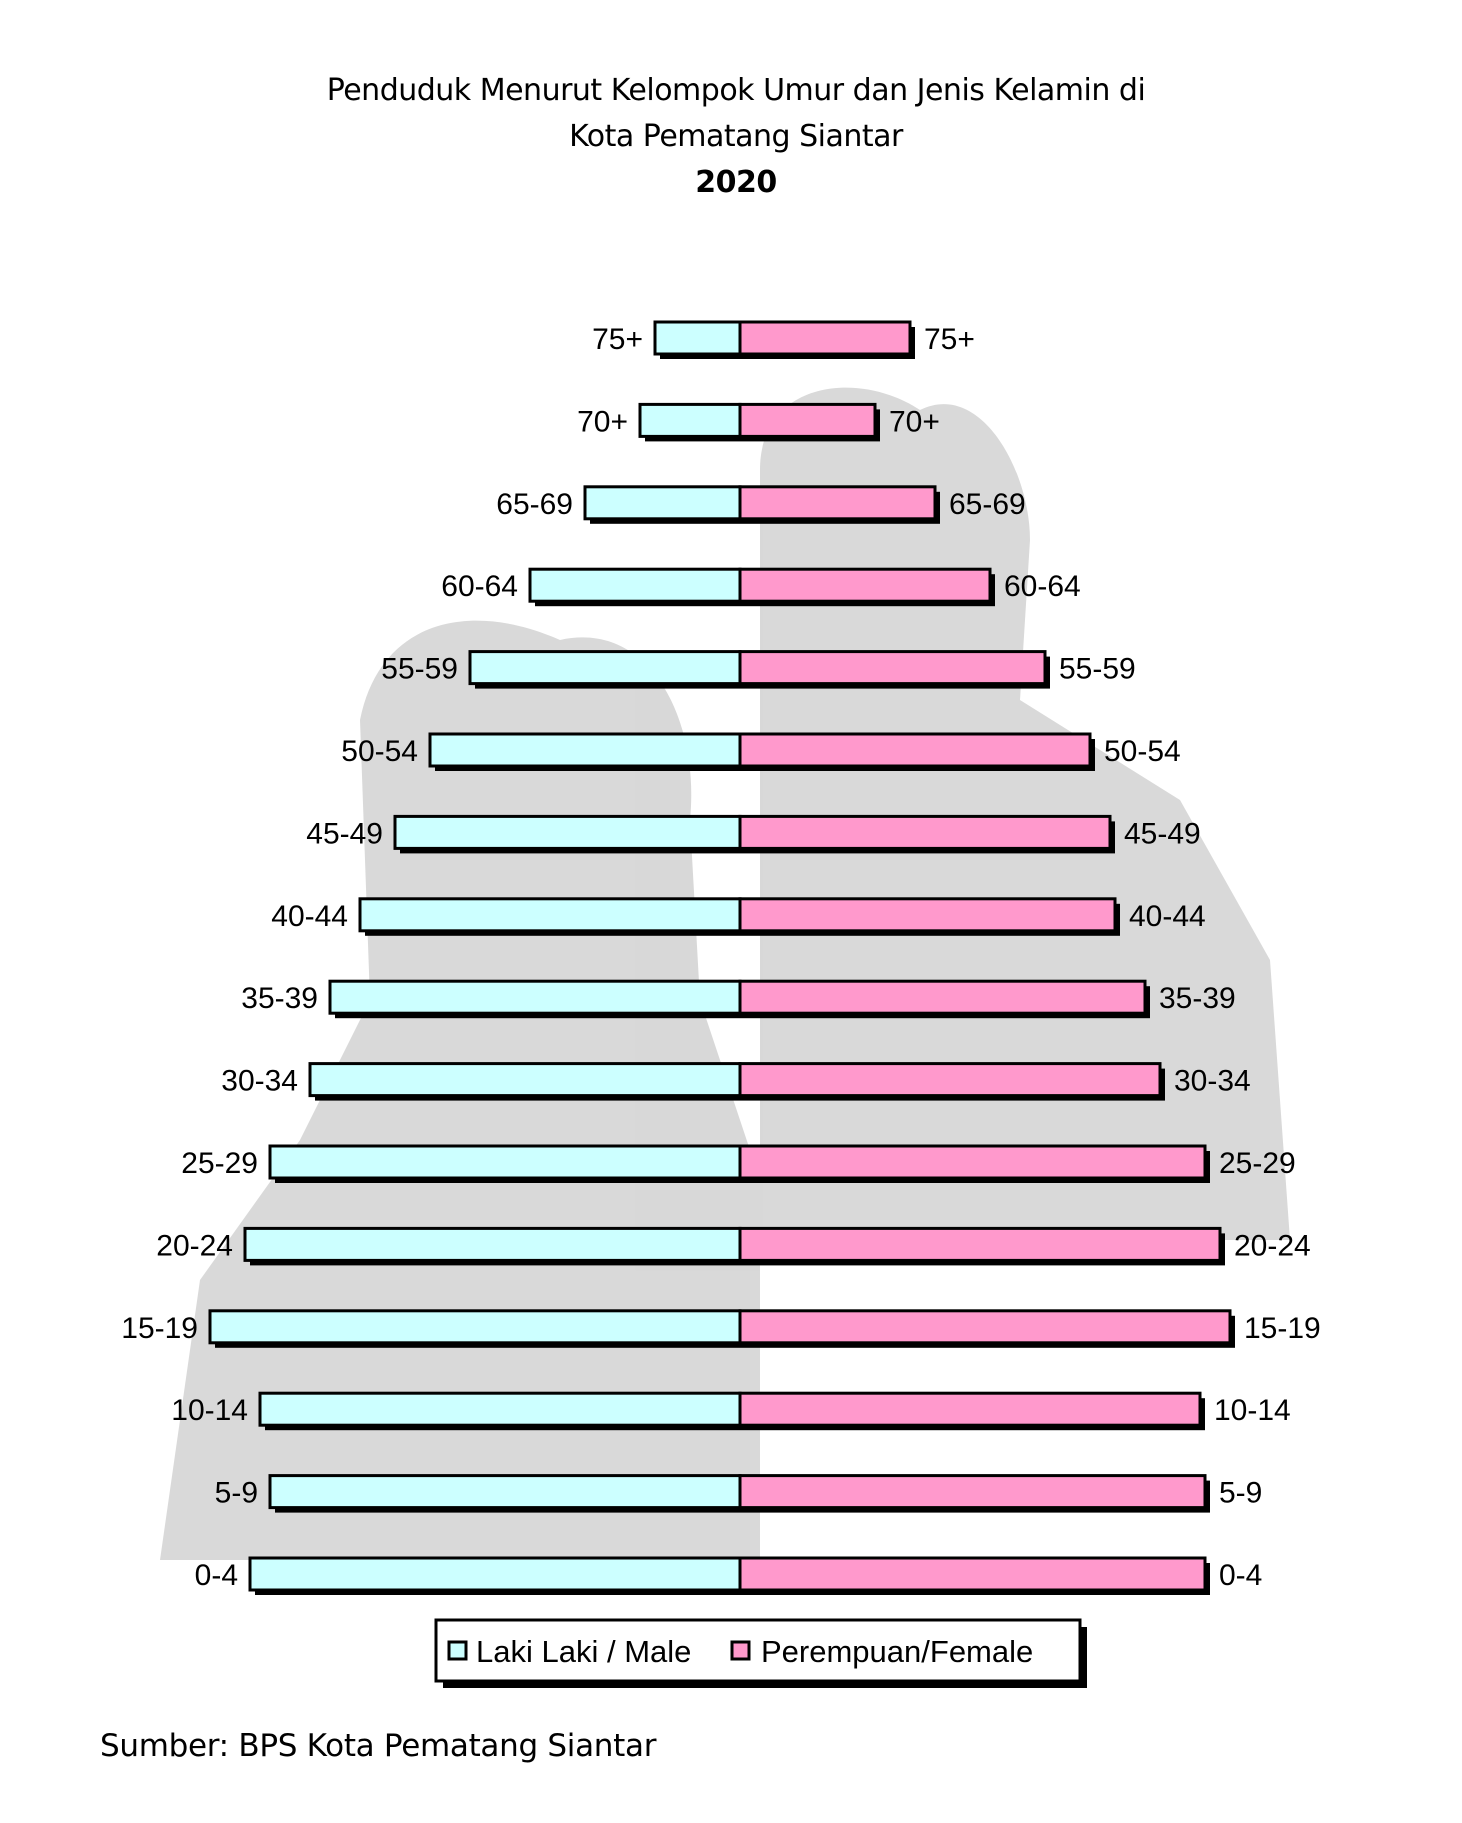  Describe the element at coordinates (807, 420) in the screenshot. I see `bar-female-70+` at that location.